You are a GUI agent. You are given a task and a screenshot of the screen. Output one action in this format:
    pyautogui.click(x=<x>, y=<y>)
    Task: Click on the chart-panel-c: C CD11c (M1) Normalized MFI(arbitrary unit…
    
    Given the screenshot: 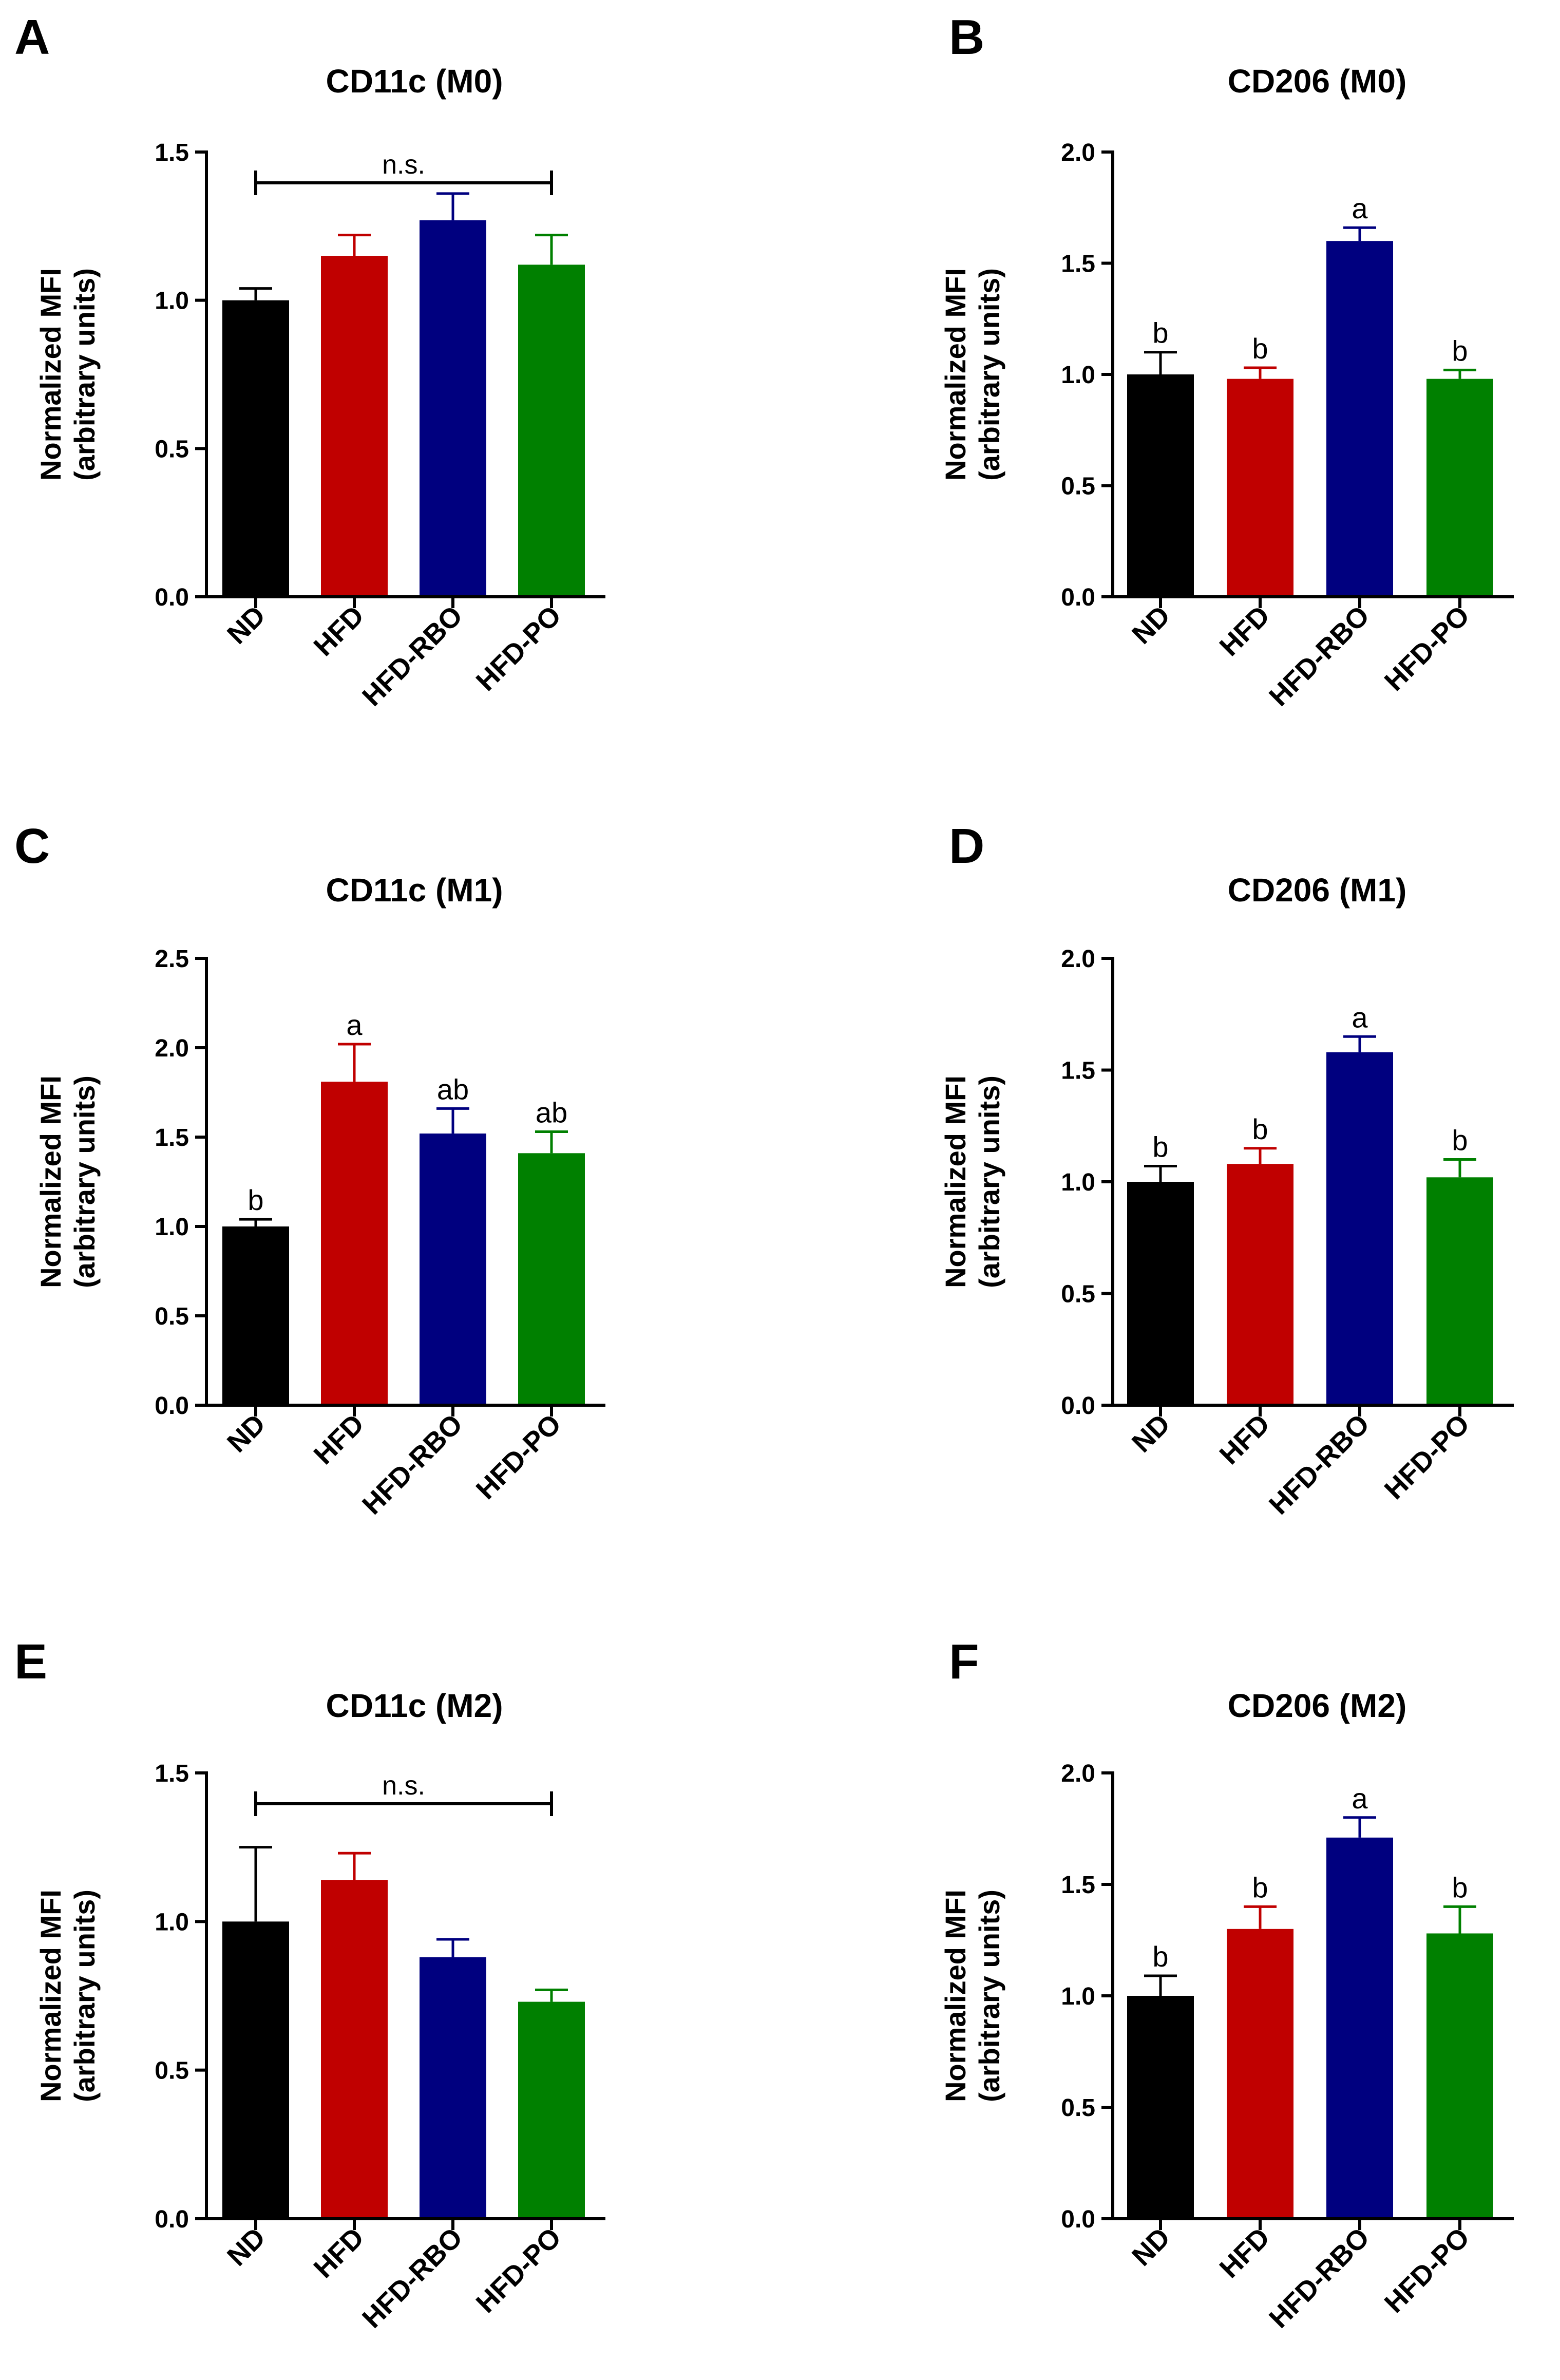 What is the action you would take?
    pyautogui.click(x=309, y=1170)
    